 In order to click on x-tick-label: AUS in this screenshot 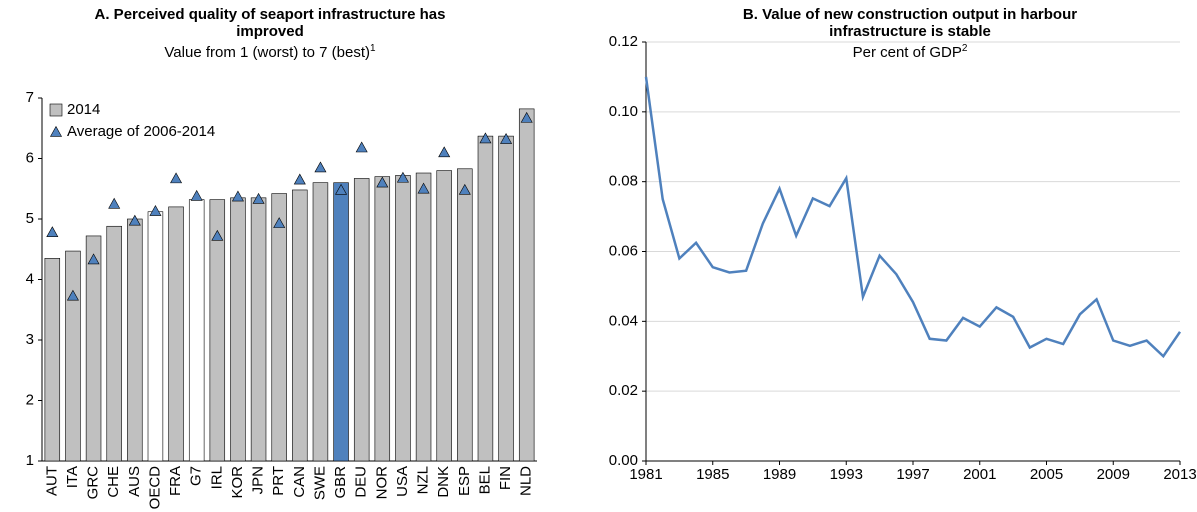, I will do `click(134, 481)`.